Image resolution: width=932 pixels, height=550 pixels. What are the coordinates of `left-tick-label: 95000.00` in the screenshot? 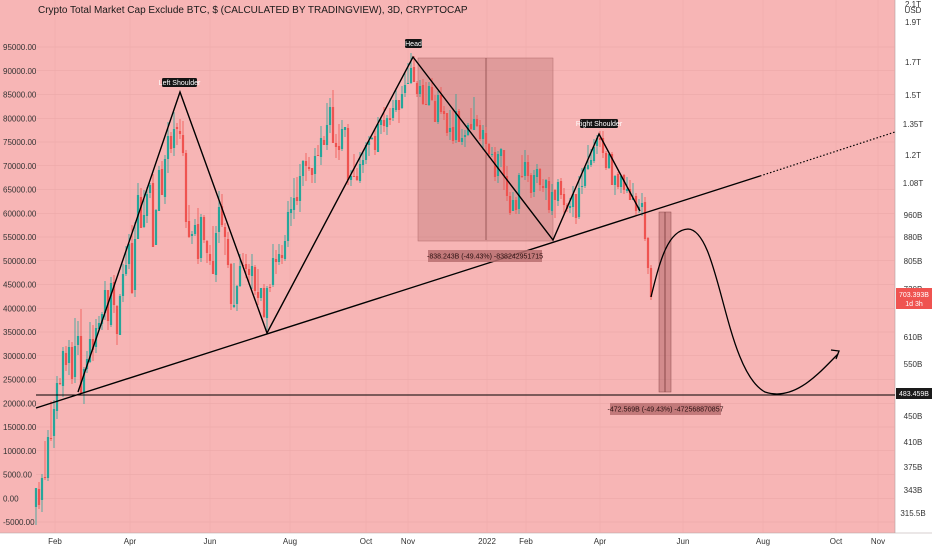 It's located at (20, 47).